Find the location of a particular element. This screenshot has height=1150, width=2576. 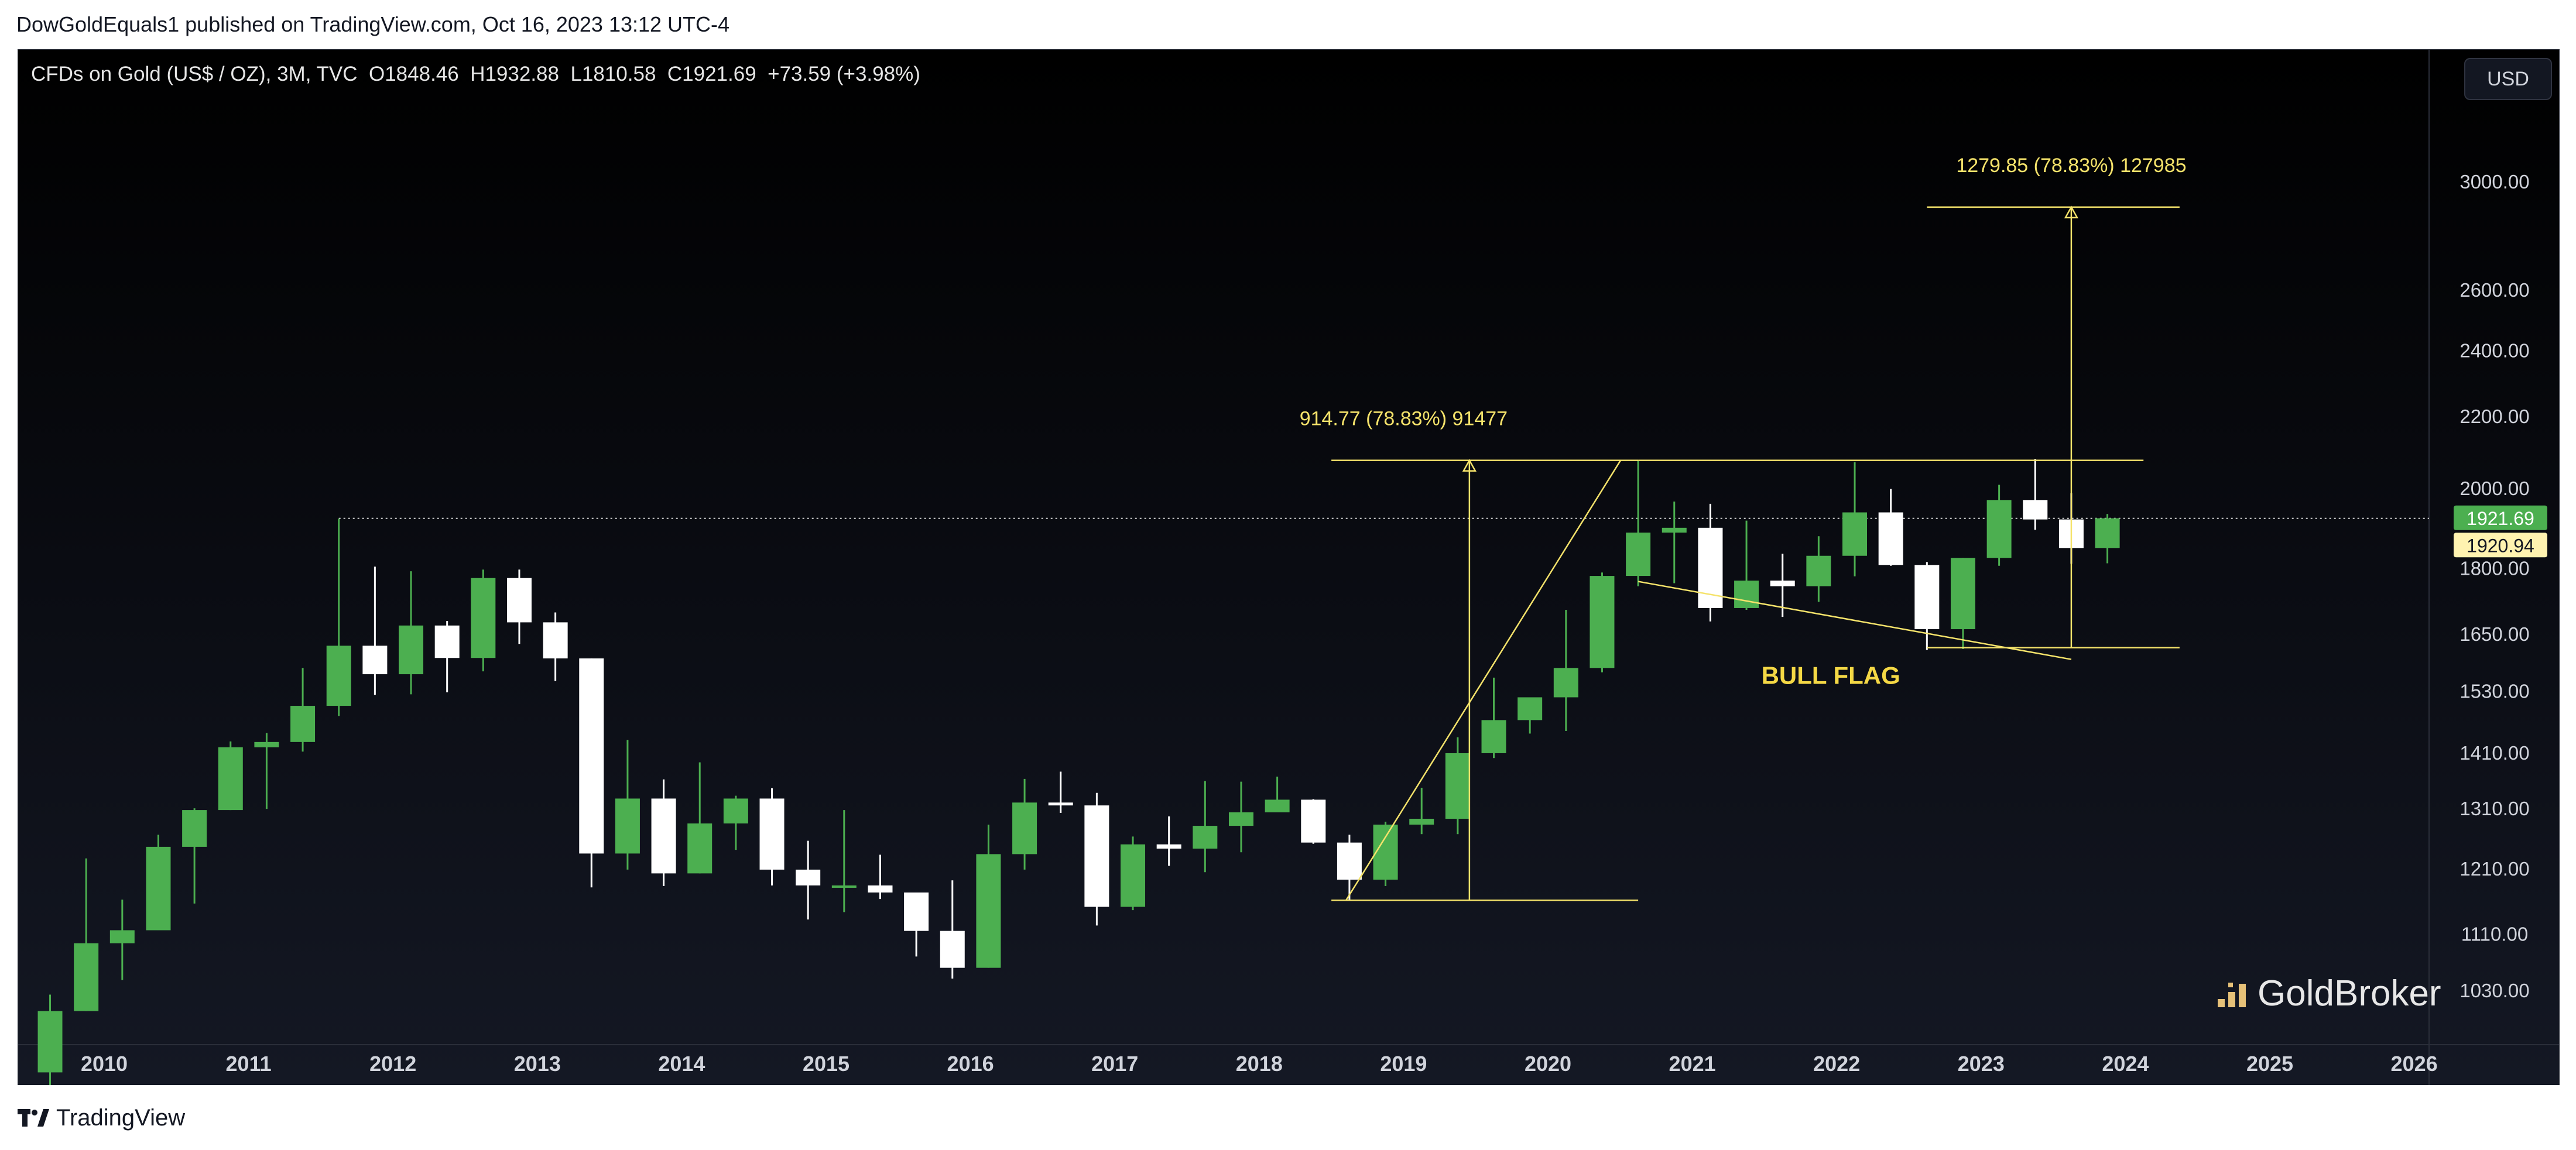

x-tick-label: 2026 is located at coordinates (2414, 1064).